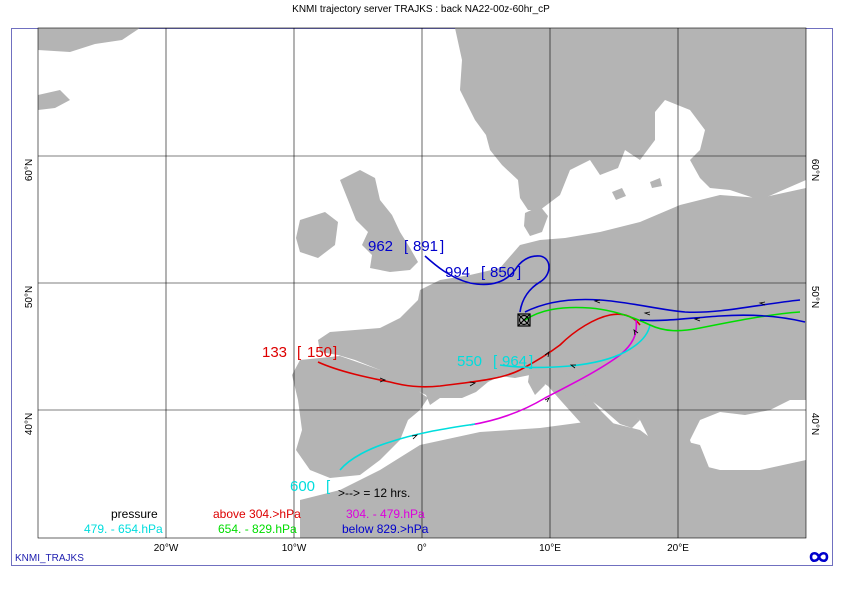 This screenshot has width=842, height=596. I want to click on trajectory-green, so click(662, 319).